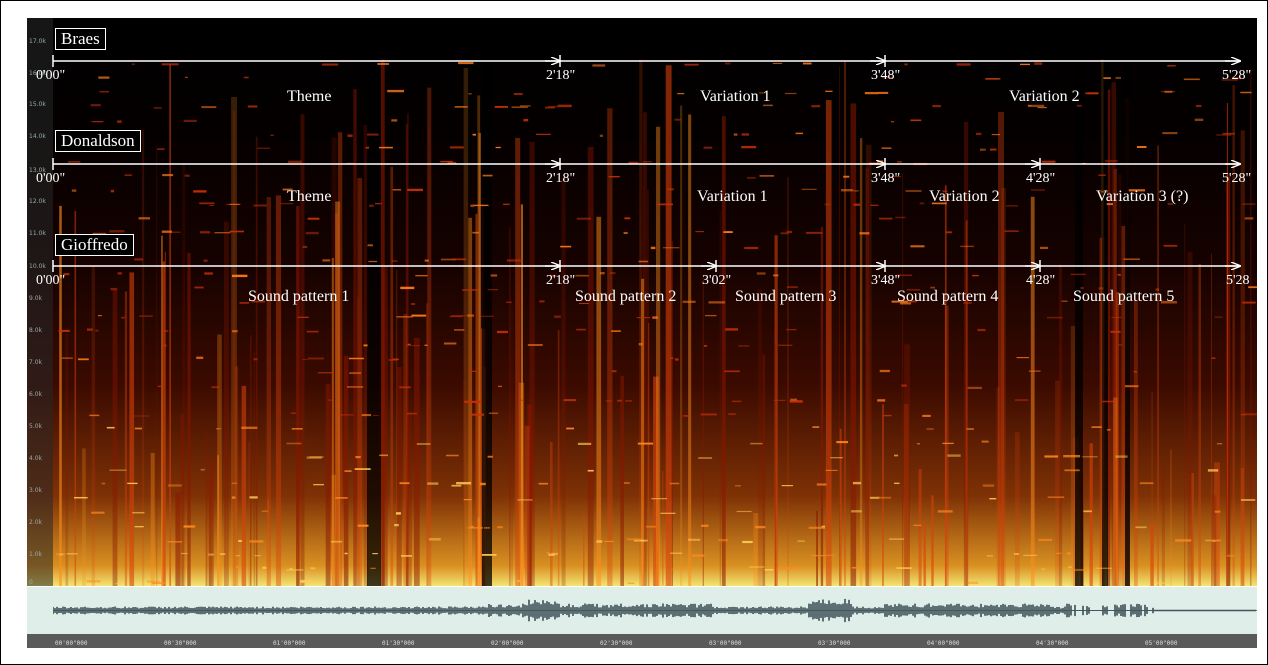 This screenshot has width=1268, height=665. I want to click on braes-time: 3'48", so click(886, 75).